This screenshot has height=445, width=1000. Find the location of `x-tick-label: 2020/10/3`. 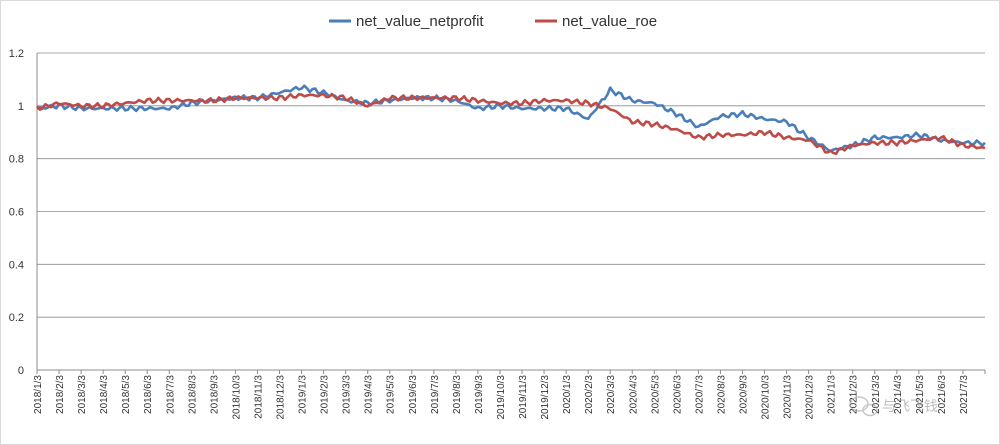

x-tick-label: 2020/10/3 is located at coordinates (766, 397).